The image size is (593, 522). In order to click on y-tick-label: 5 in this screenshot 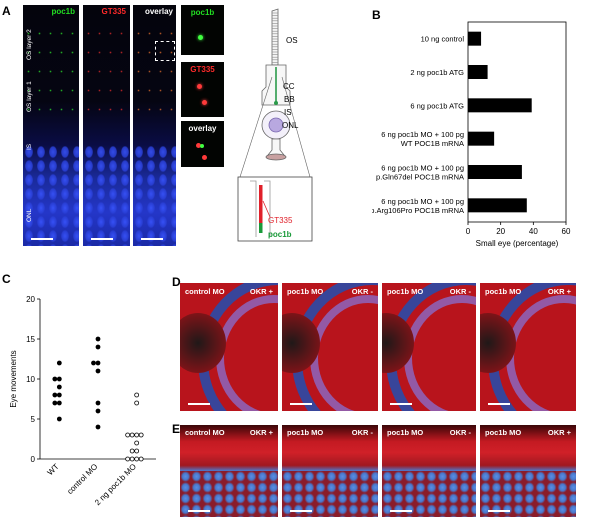, I will do `click(33, 419)`.